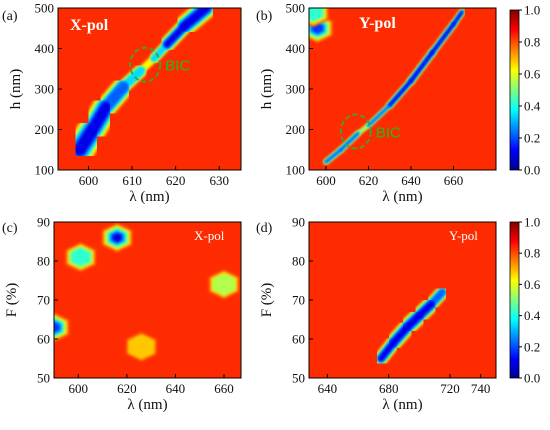  I want to click on panel-label: (b), so click(264, 16).